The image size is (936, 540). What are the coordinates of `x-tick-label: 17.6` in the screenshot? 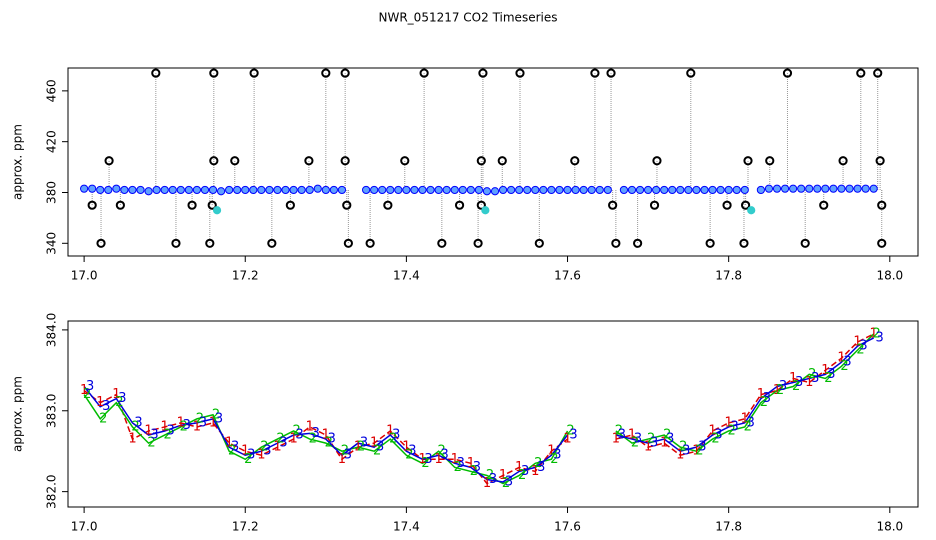 It's located at (567, 276).